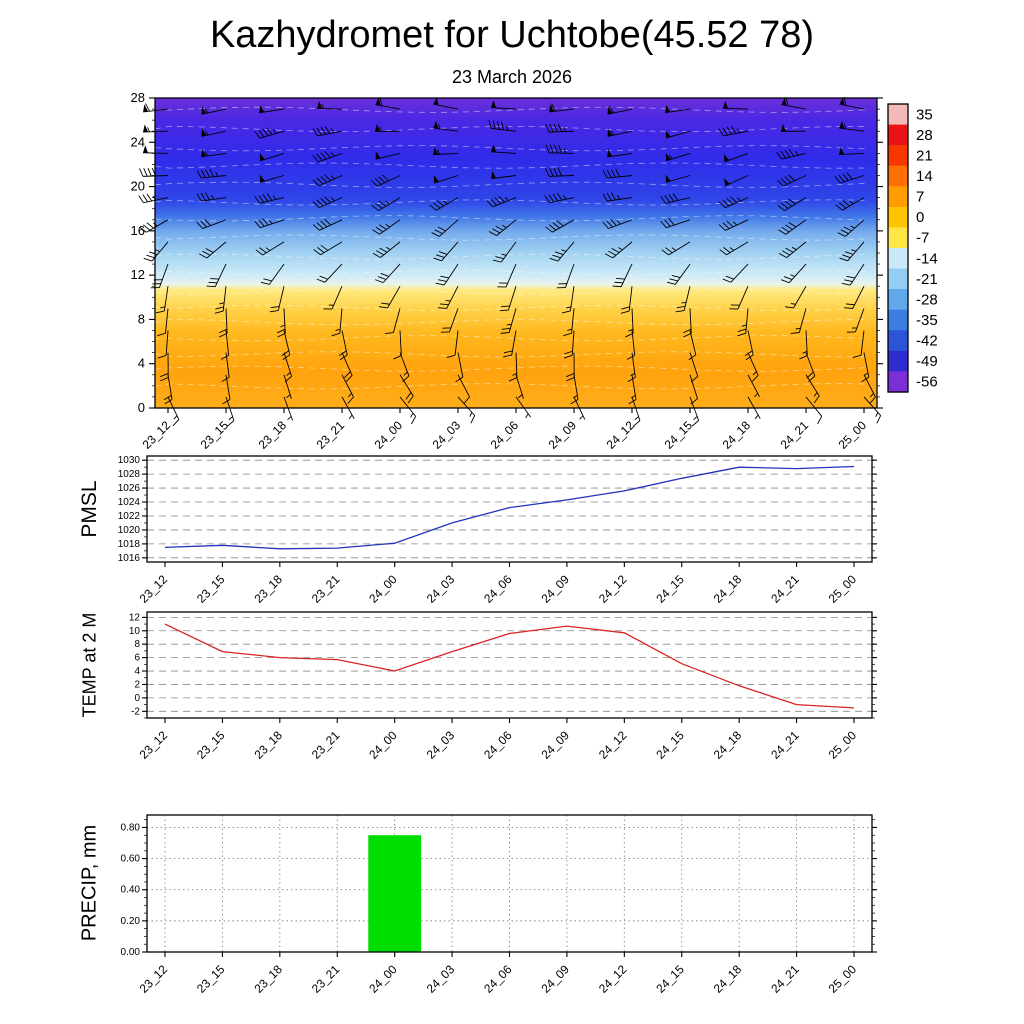  What do you see at coordinates (129, 460) in the screenshot?
I see `y-tick-label: 1030` at bounding box center [129, 460].